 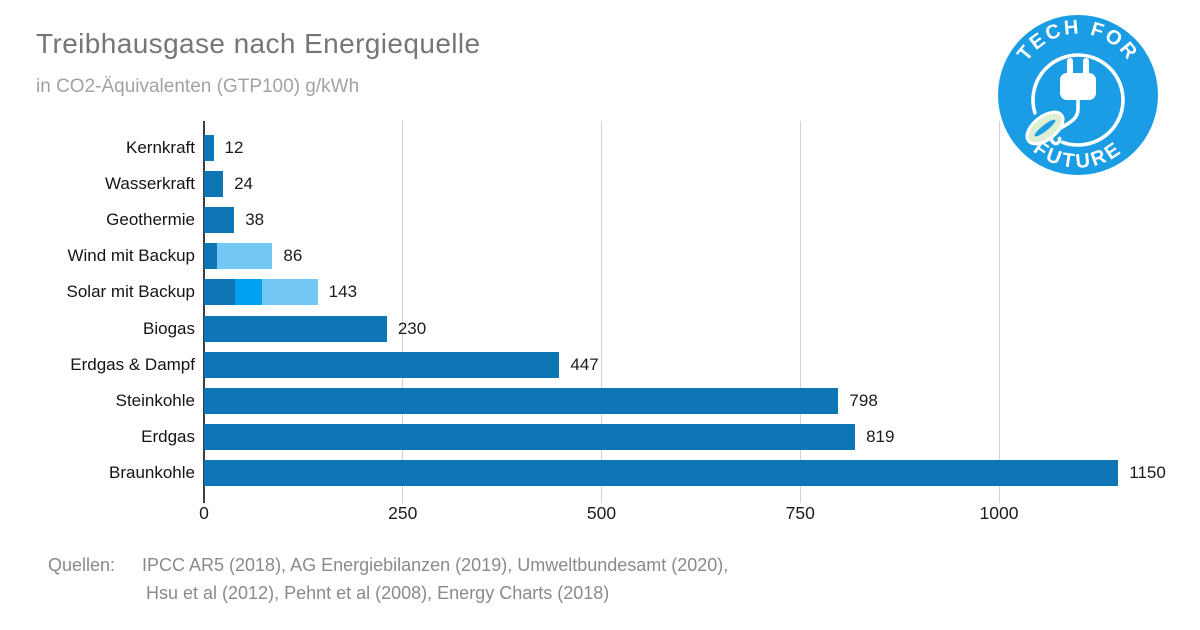 What do you see at coordinates (155, 400) in the screenshot?
I see `category-label: Steinkohle` at bounding box center [155, 400].